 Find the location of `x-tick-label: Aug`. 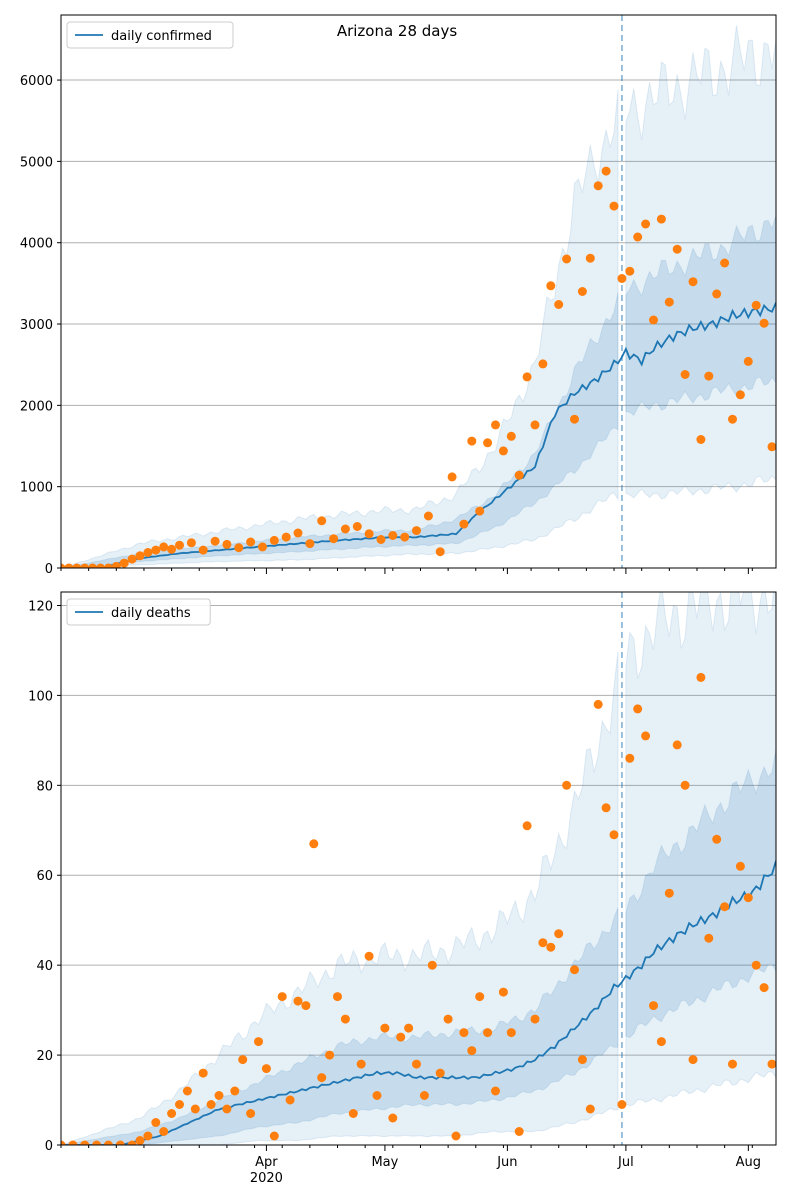

x-tick-label: Aug is located at coordinates (748, 1162).